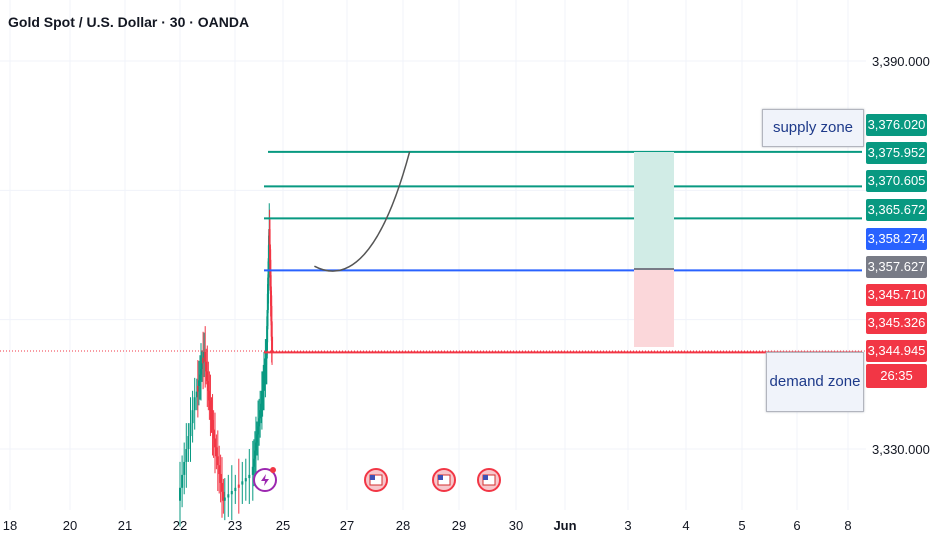 The height and width of the screenshot is (550, 932). I want to click on countdown-label: 26:35, so click(896, 376).